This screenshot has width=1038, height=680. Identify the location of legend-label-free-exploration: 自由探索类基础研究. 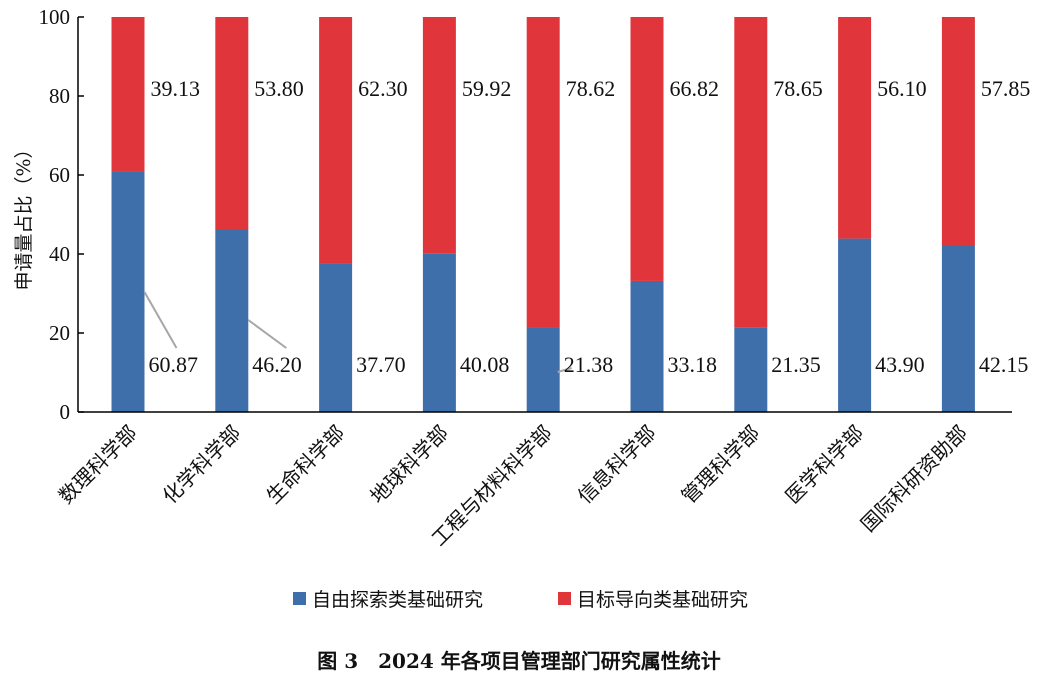
(397, 600).